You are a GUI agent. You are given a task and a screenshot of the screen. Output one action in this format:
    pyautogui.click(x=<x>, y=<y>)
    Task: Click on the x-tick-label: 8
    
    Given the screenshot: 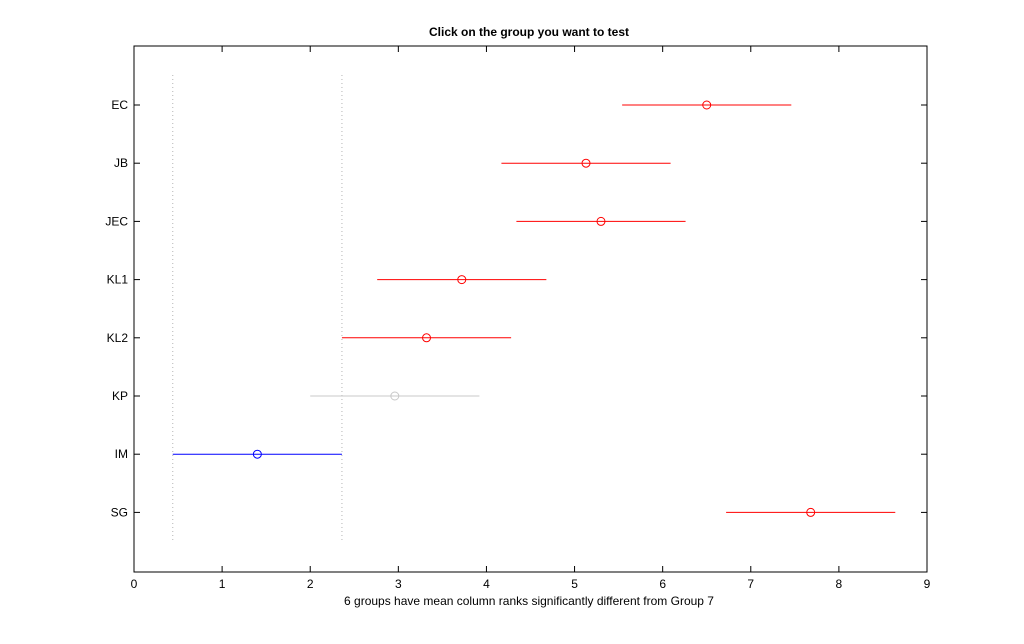 What is the action you would take?
    pyautogui.click(x=839, y=584)
    